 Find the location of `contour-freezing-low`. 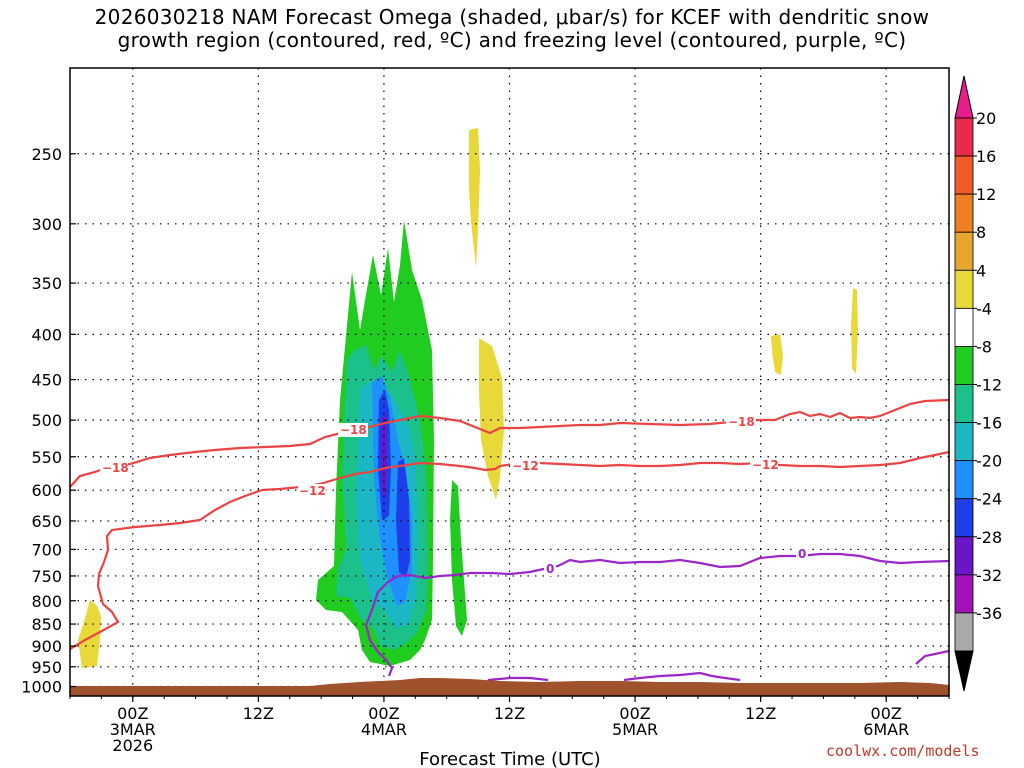

contour-freezing-low is located at coordinates (718, 665).